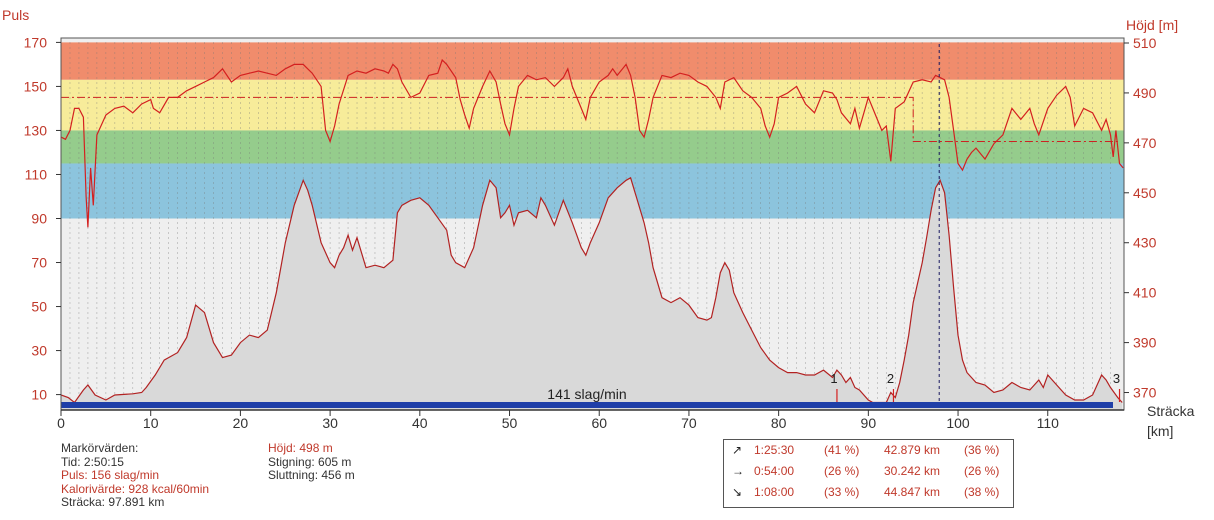  I want to click on left-tick-label: 130, so click(36, 130).